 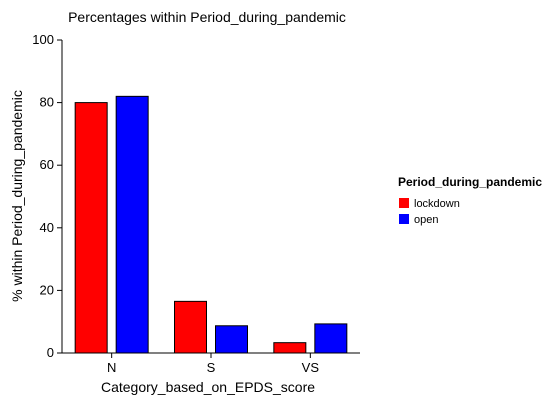 What do you see at coordinates (208, 387) in the screenshot?
I see `x-axis-label: Category_based_on_EPDS_score` at bounding box center [208, 387].